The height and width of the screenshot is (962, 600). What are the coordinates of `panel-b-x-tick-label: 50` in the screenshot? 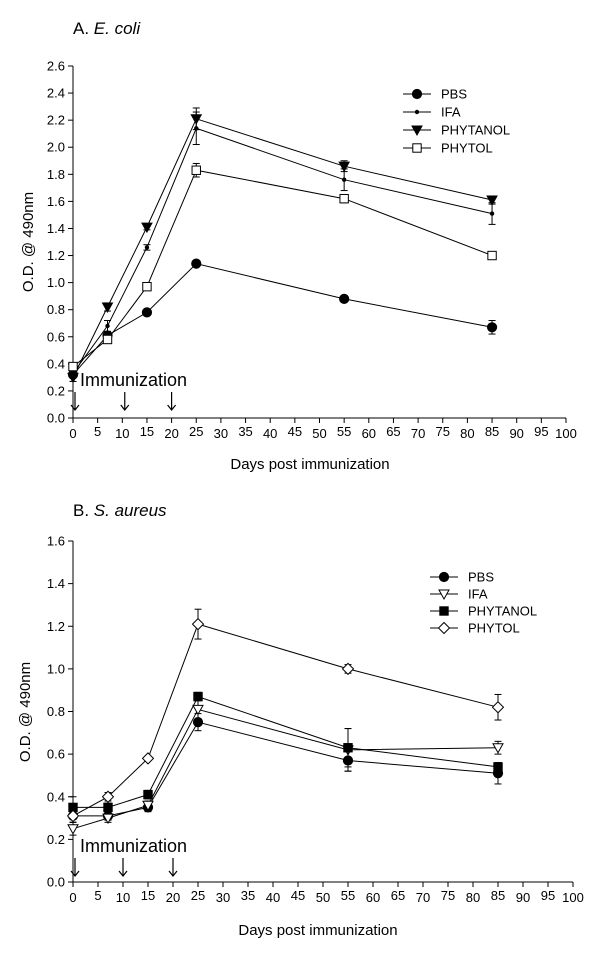 It's located at (323, 897).